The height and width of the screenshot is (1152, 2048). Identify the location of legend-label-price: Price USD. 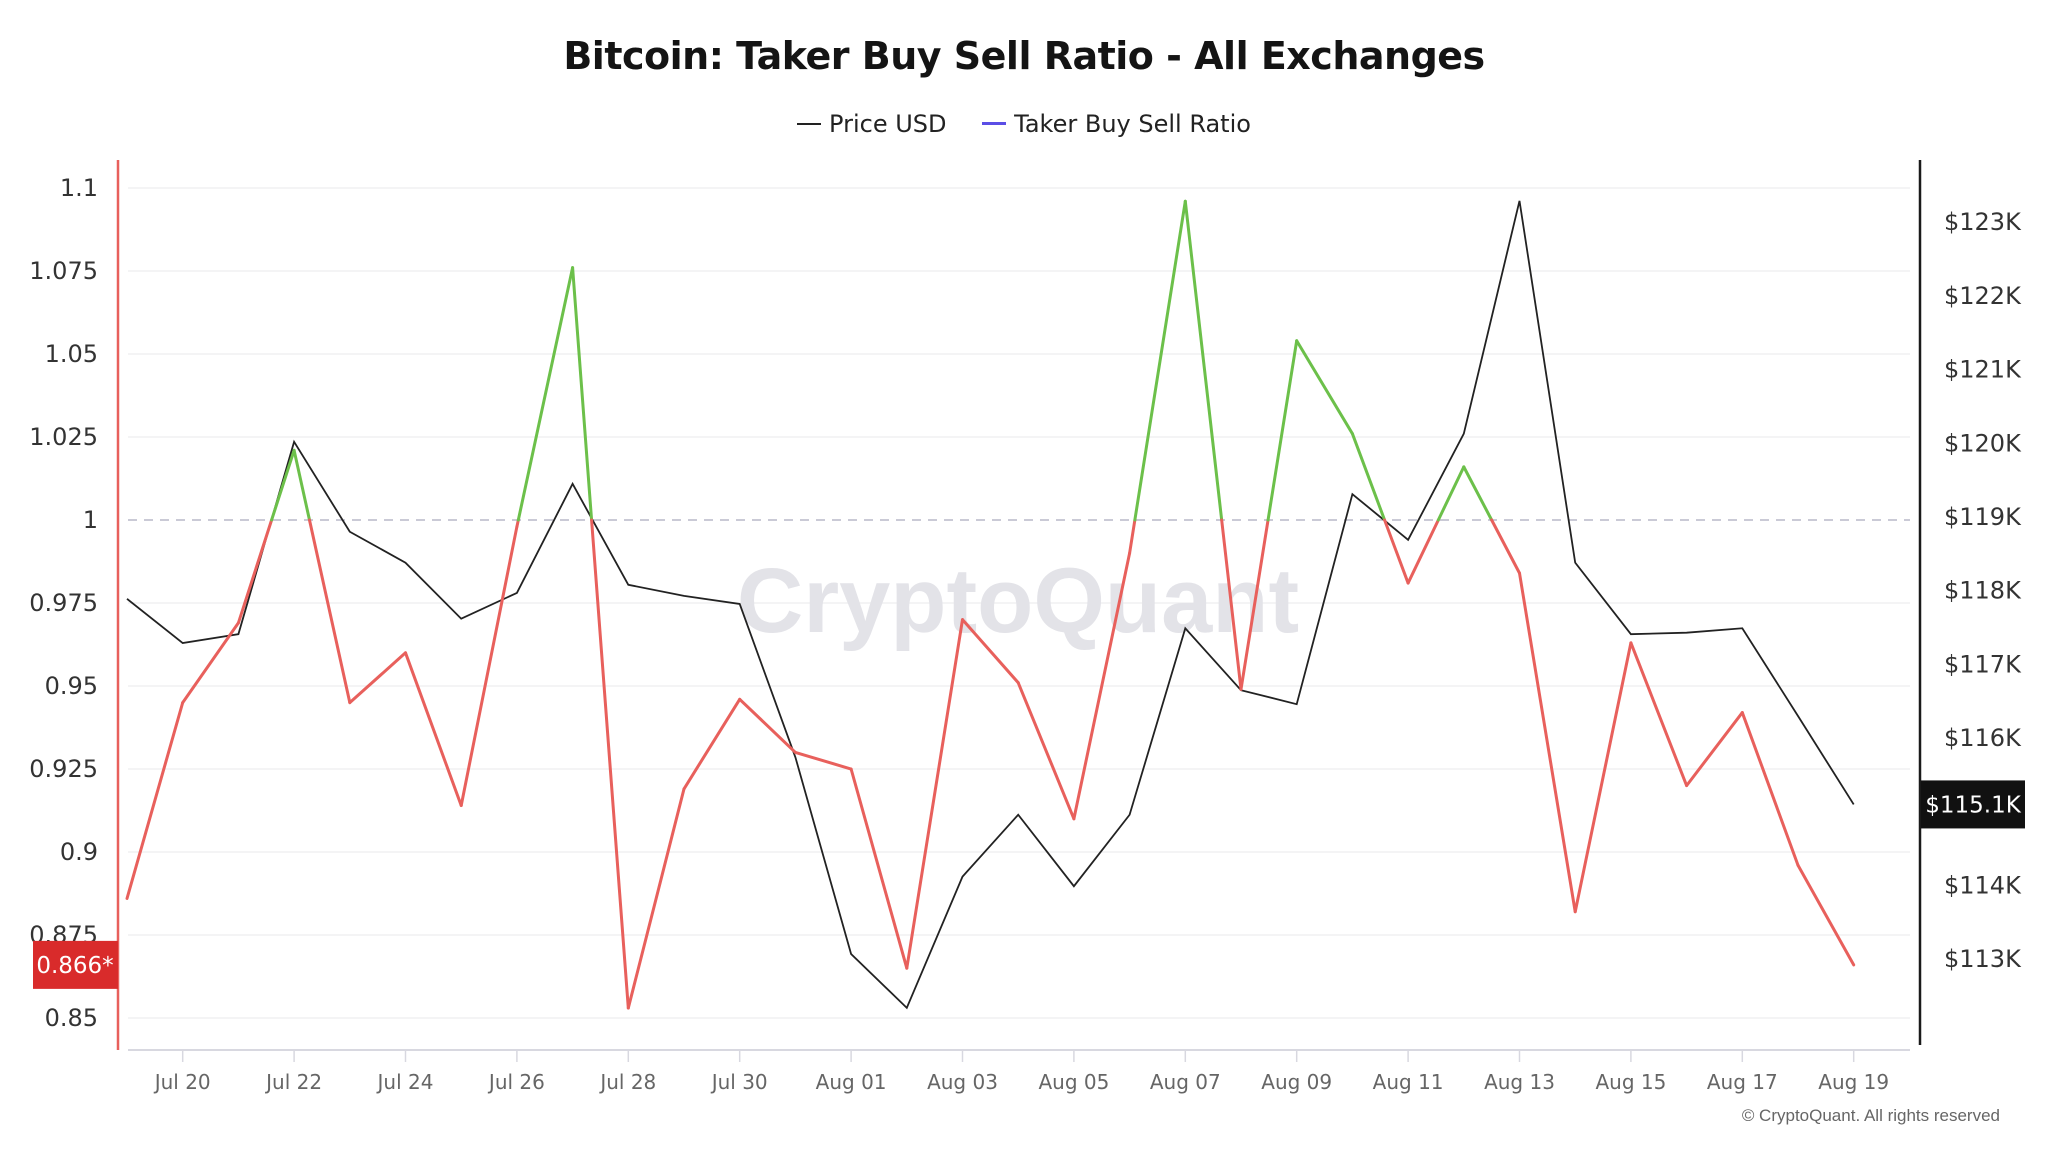
(888, 124).